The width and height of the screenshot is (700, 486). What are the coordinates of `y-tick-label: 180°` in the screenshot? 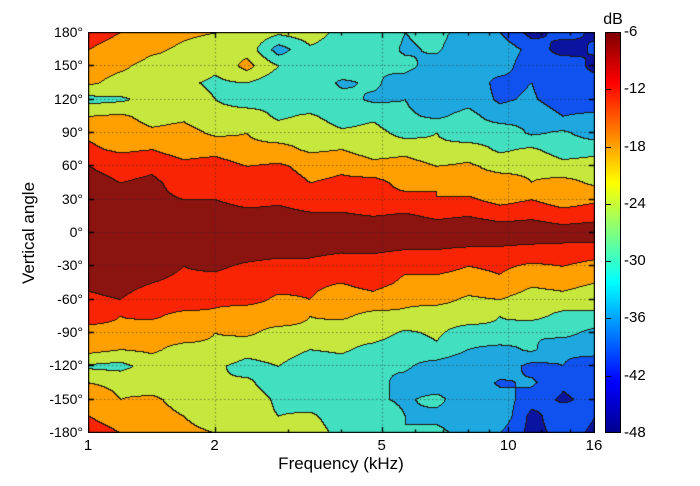 It's located at (68, 32).